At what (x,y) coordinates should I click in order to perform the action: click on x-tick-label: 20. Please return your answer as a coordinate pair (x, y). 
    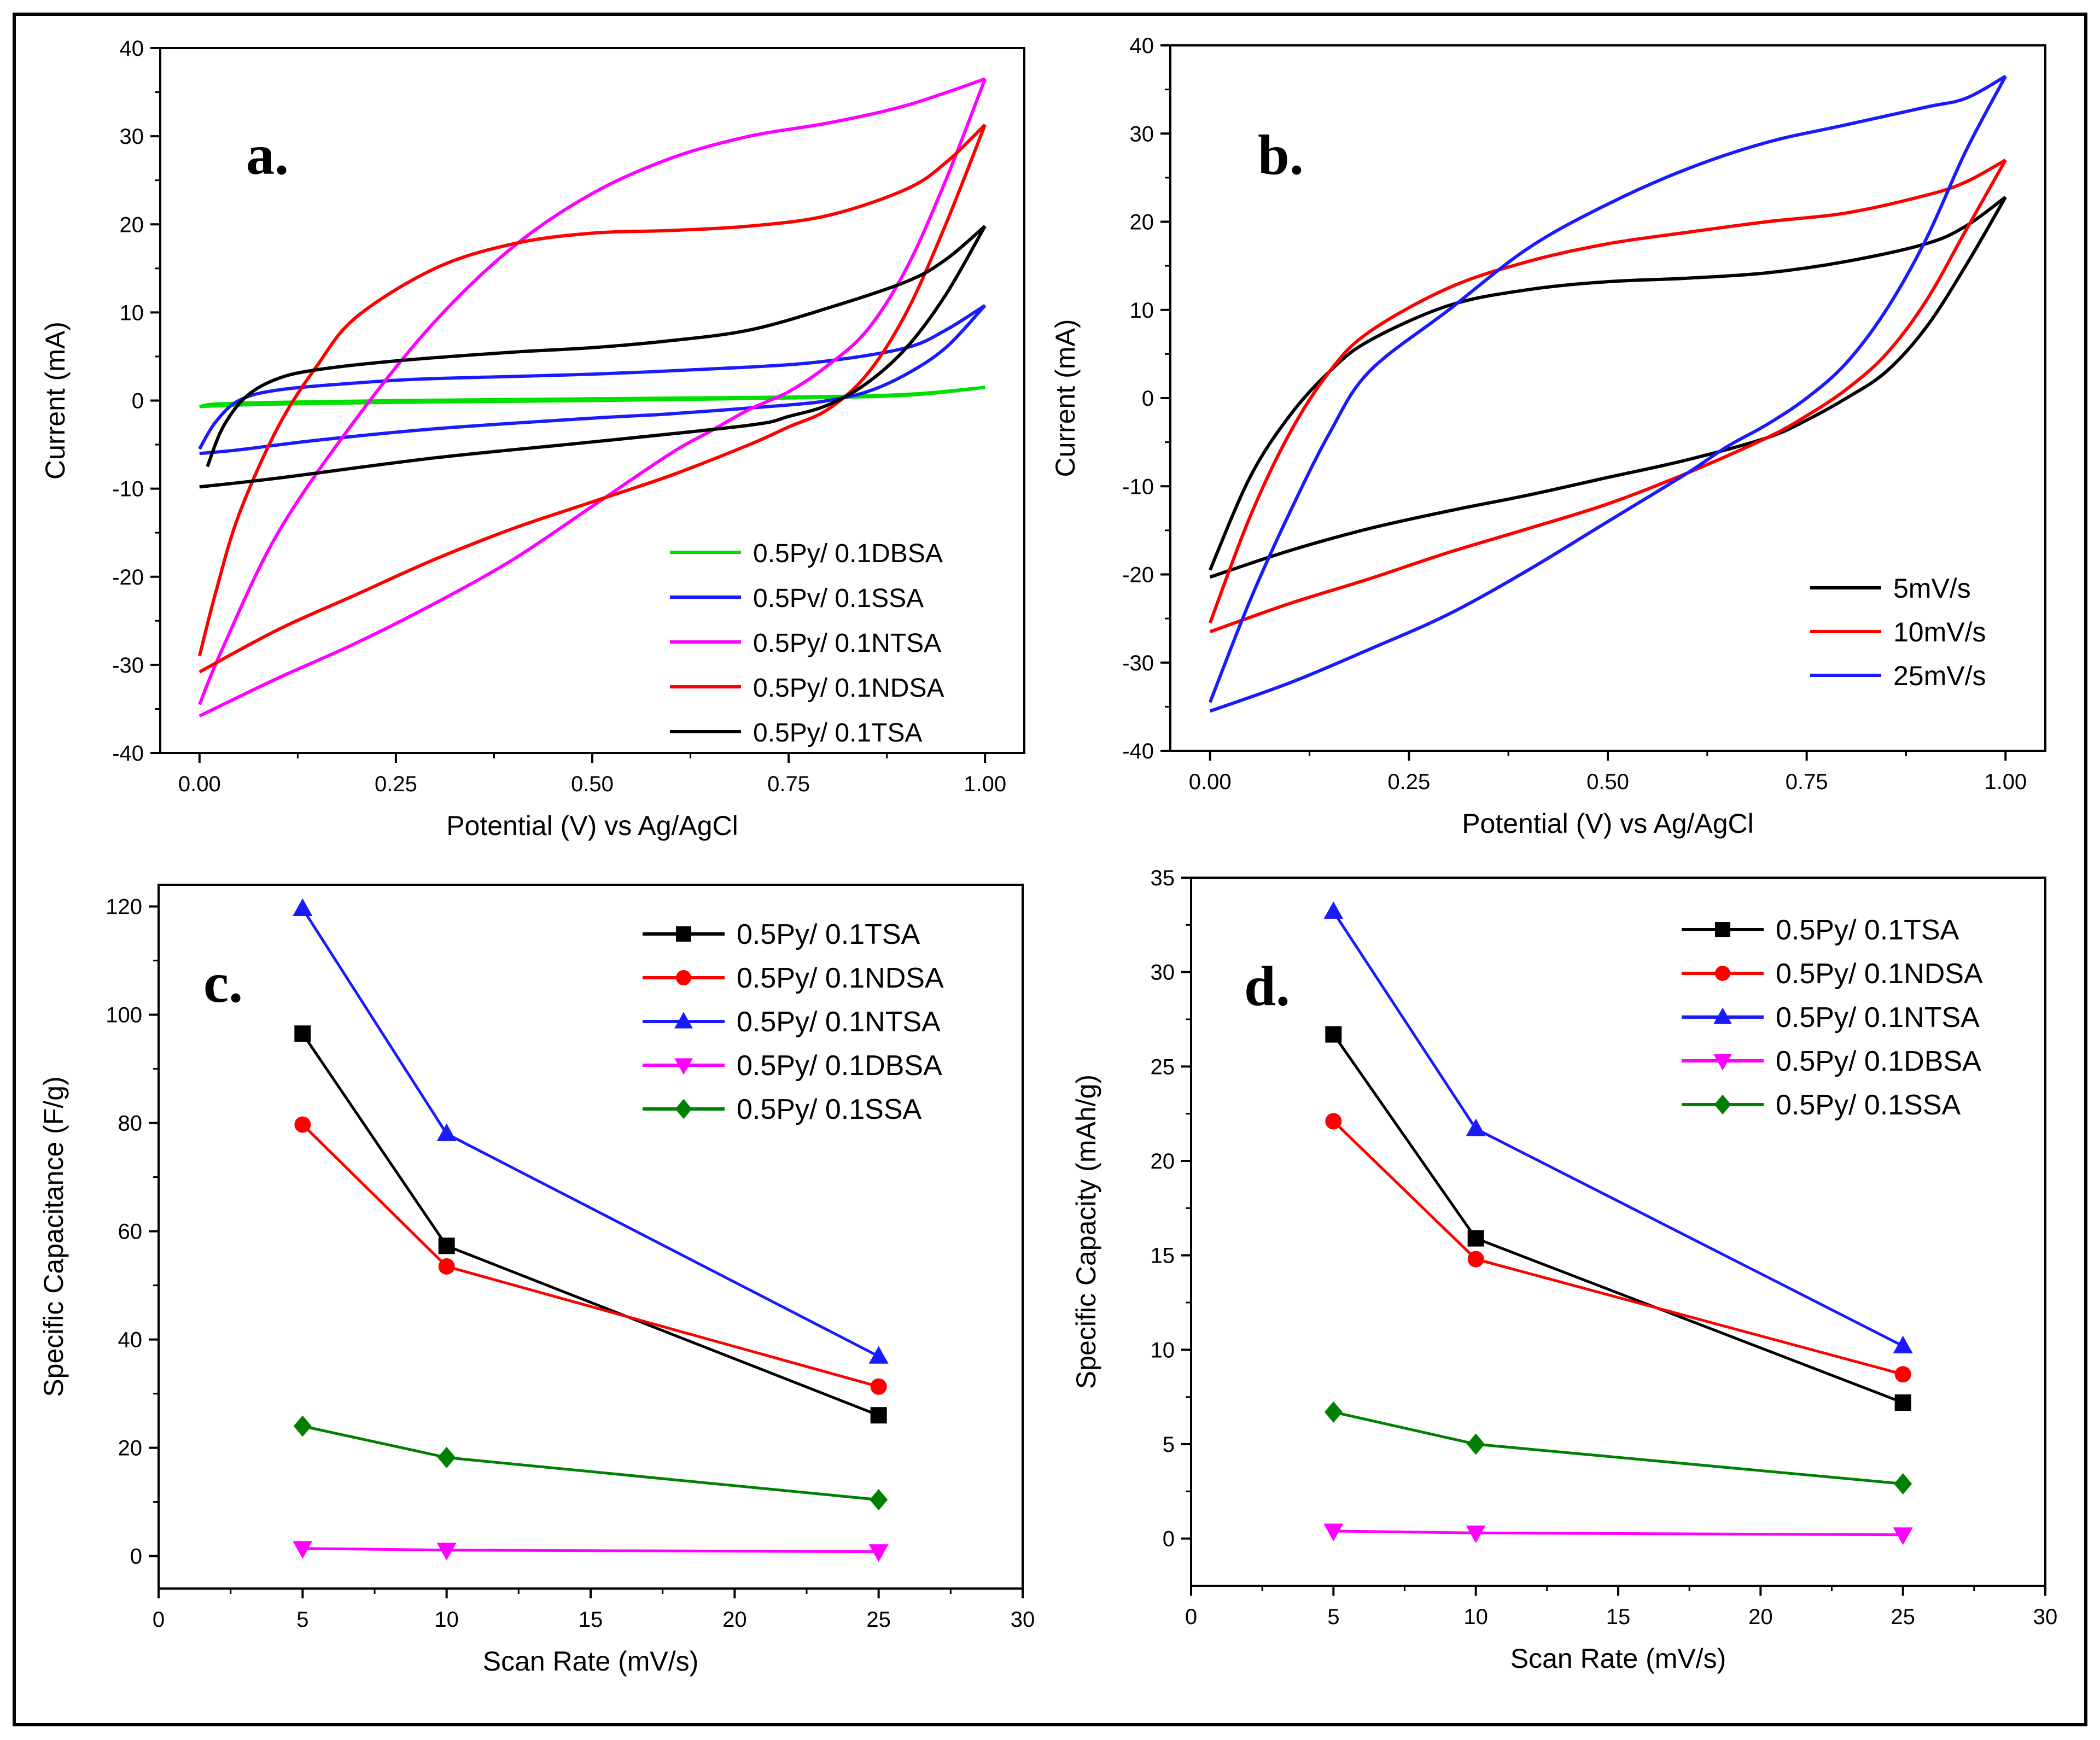
    Looking at the image, I should click on (734, 1620).